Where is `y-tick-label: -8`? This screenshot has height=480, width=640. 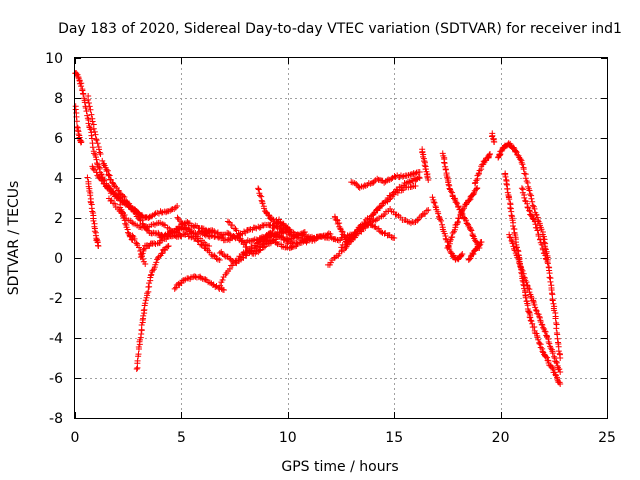
y-tick-label: -8 is located at coordinates (56, 419).